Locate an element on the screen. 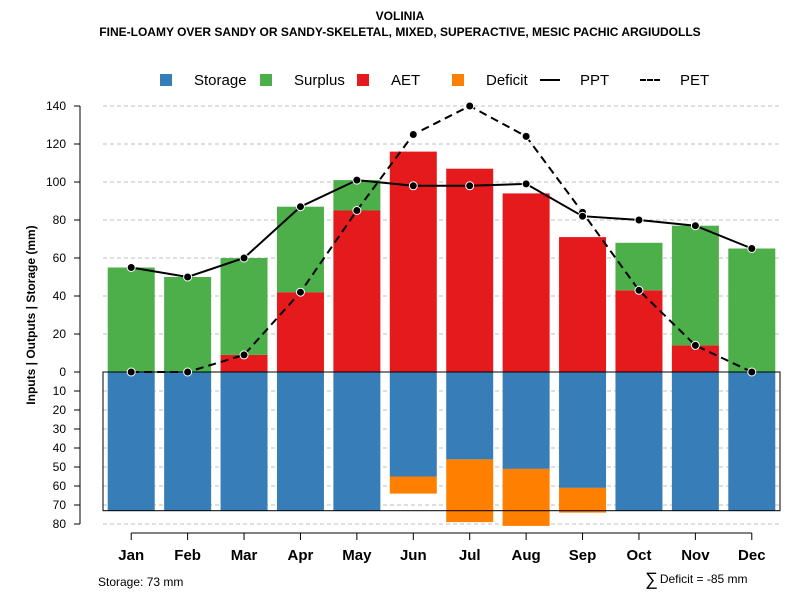 This screenshot has height=600, width=800. legend-key-aet is located at coordinates (363, 80).